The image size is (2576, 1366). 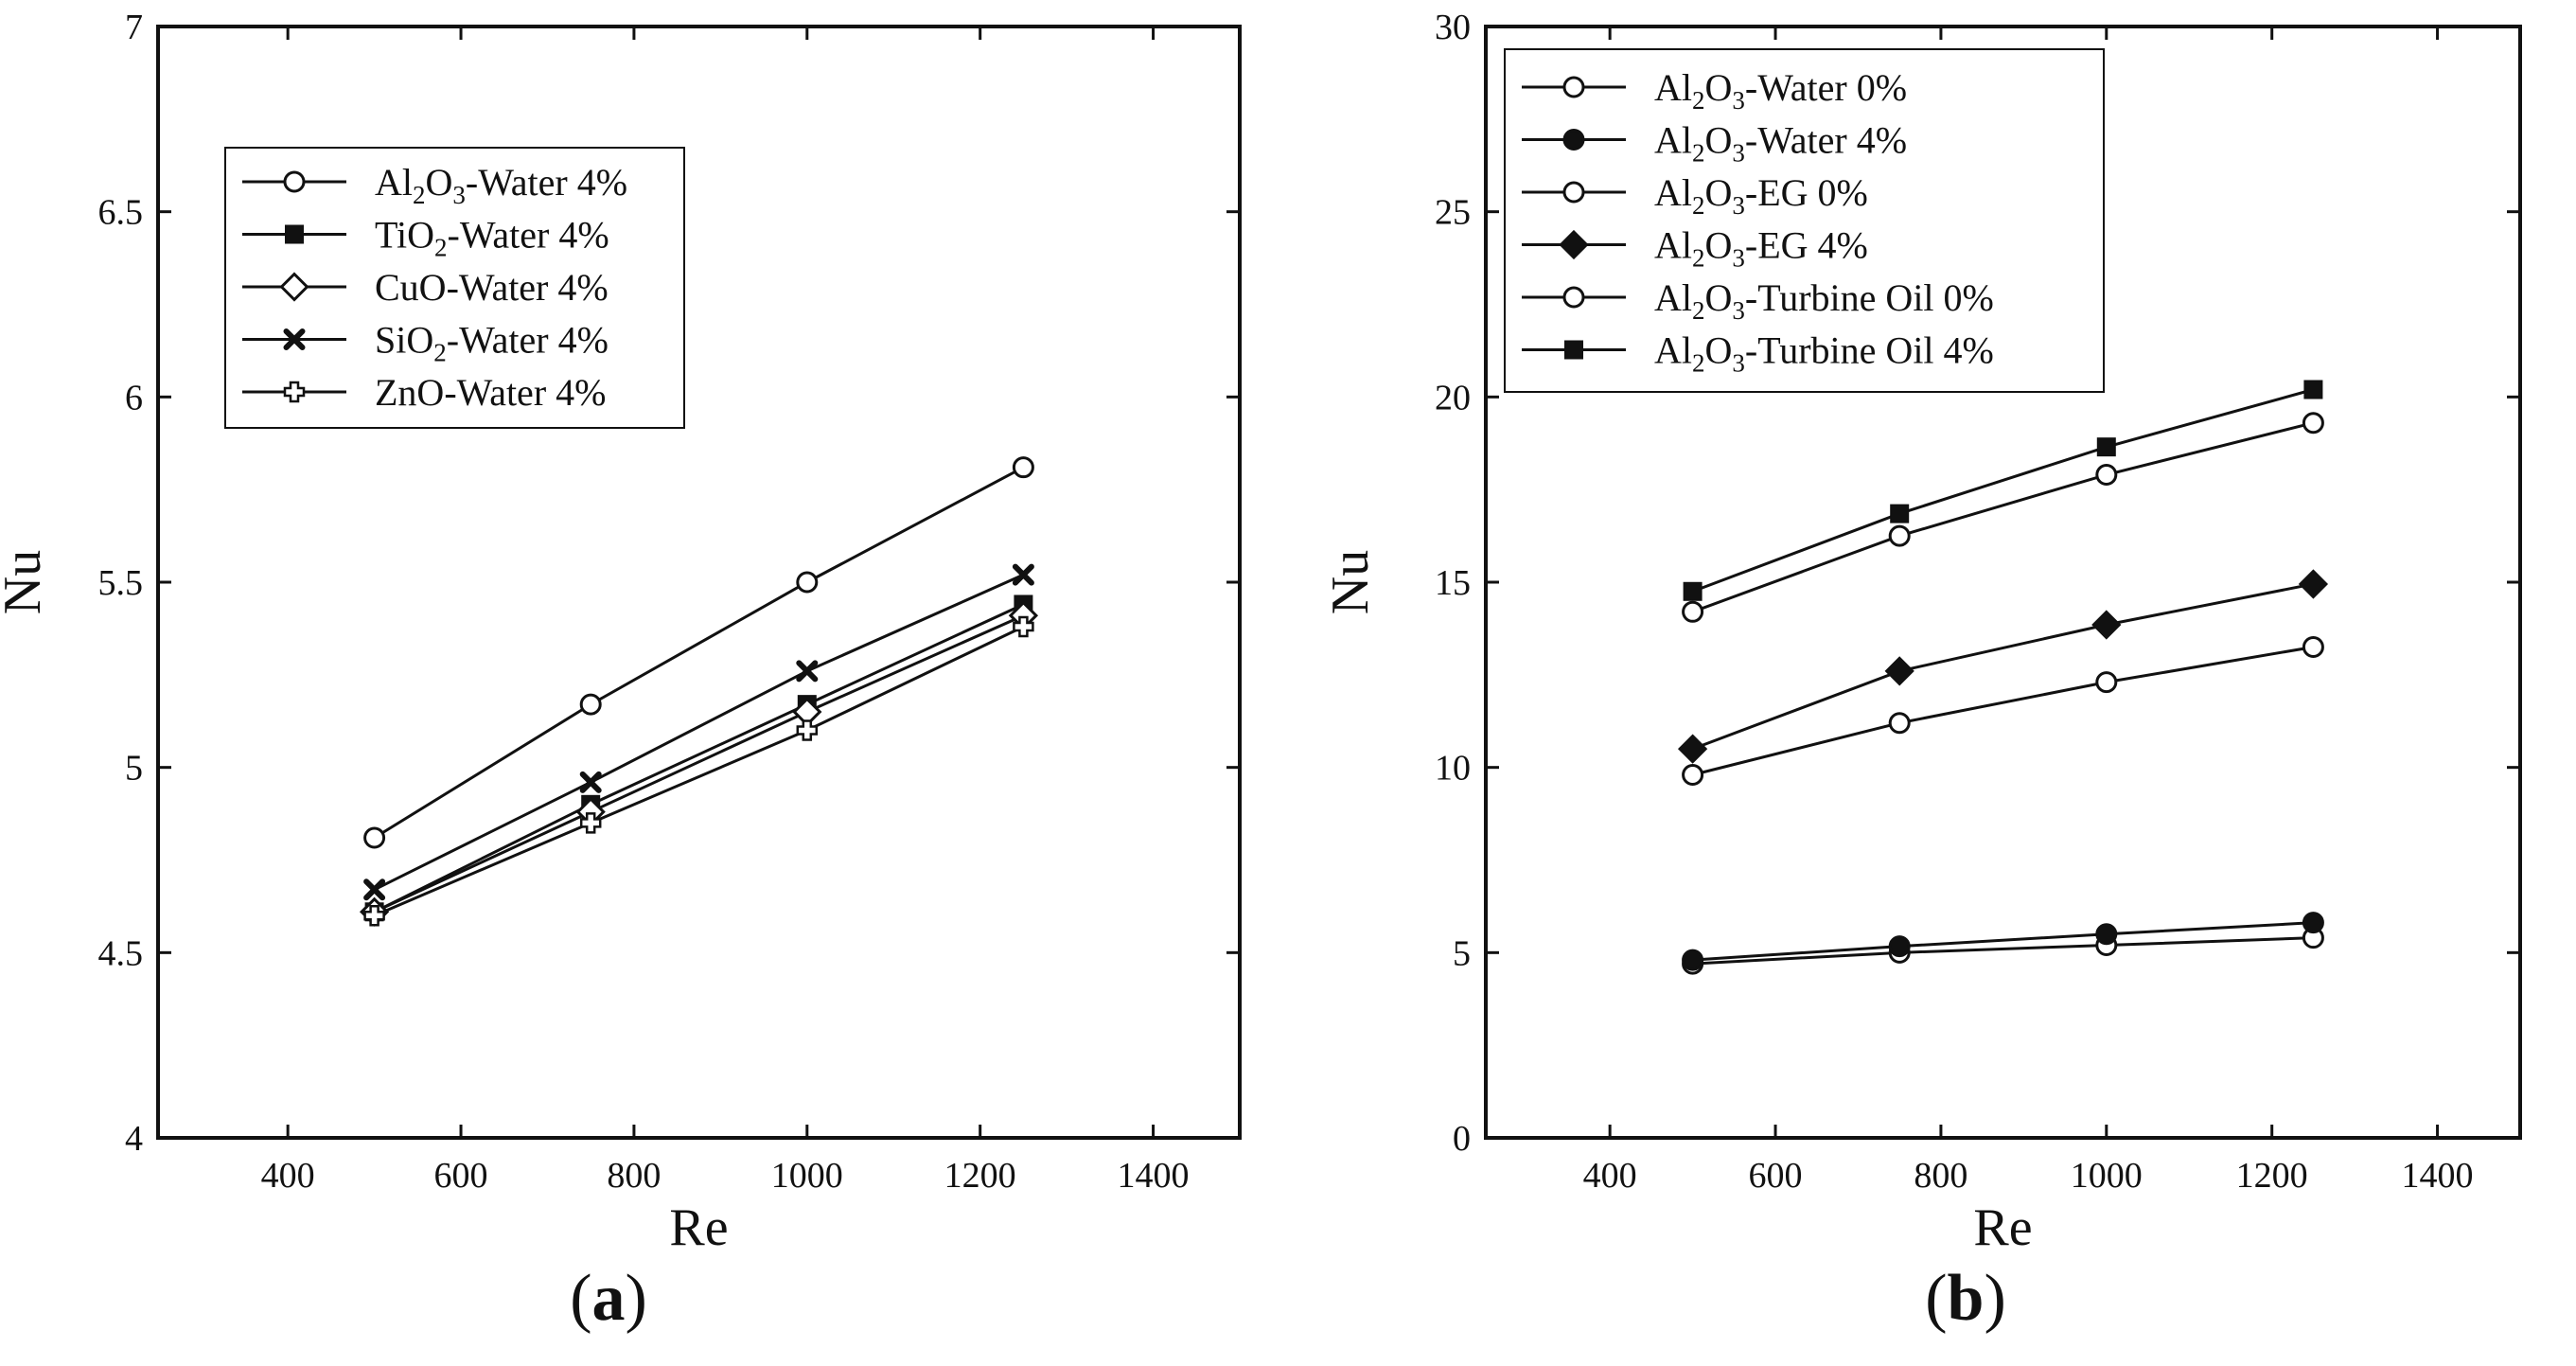 I want to click on legend-text-part: CuO-Water 4%, so click(x=492, y=287).